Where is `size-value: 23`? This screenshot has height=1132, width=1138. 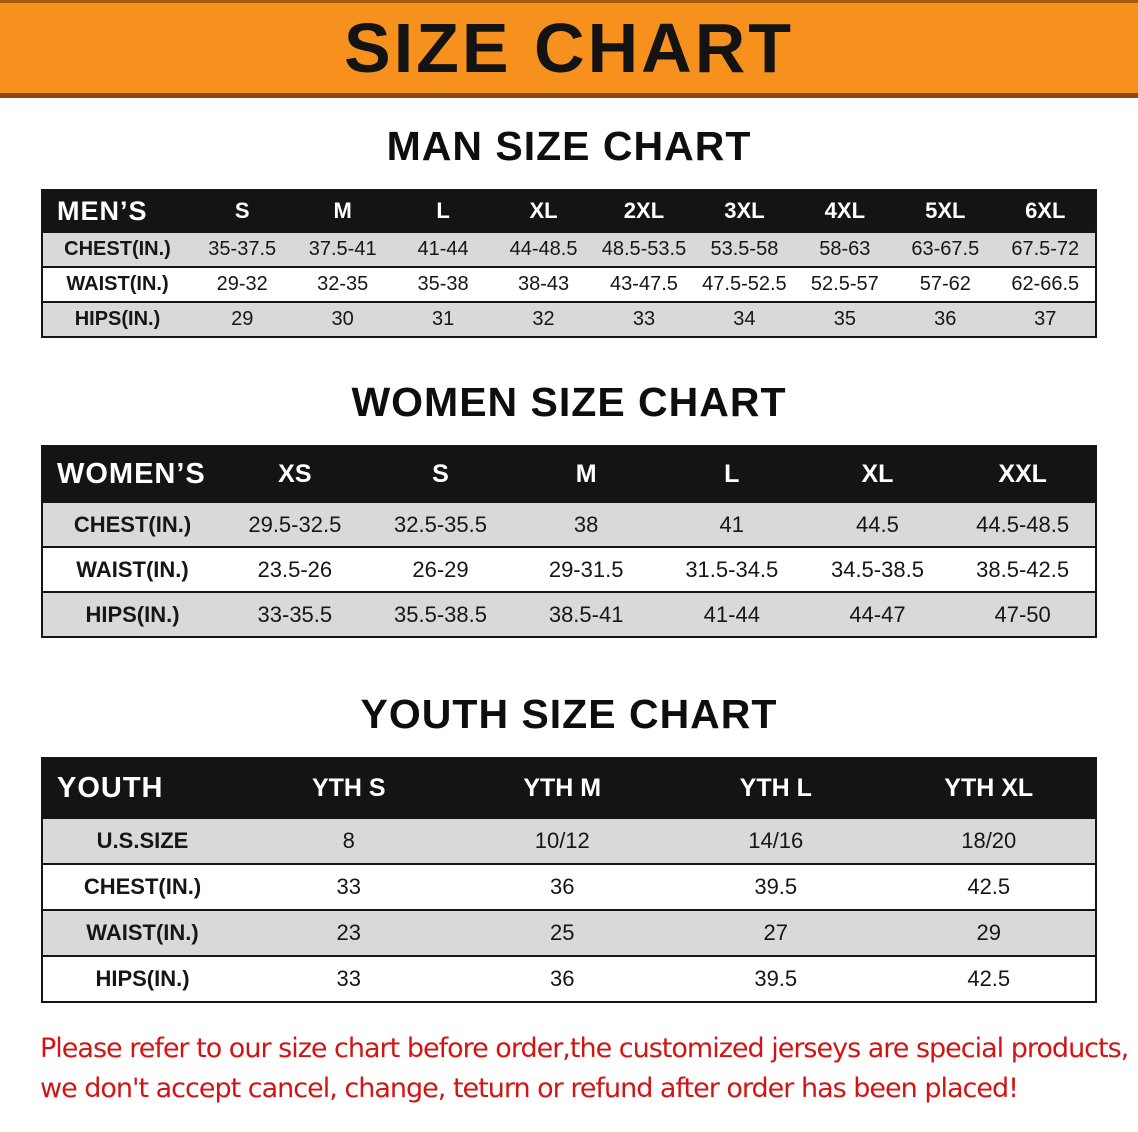
size-value: 23 is located at coordinates (348, 933).